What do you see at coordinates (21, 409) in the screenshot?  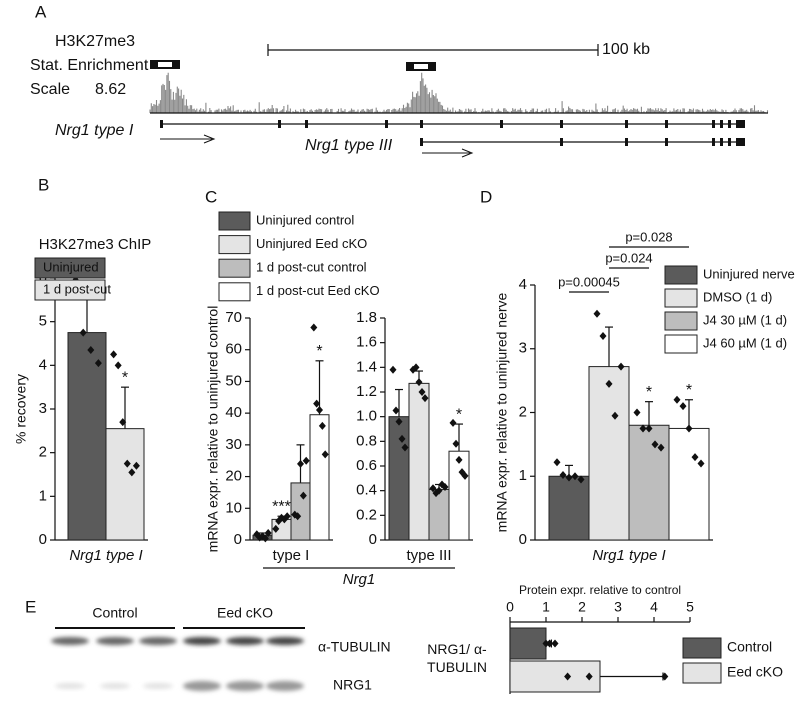 I see `y-axis-label: % recovery` at bounding box center [21, 409].